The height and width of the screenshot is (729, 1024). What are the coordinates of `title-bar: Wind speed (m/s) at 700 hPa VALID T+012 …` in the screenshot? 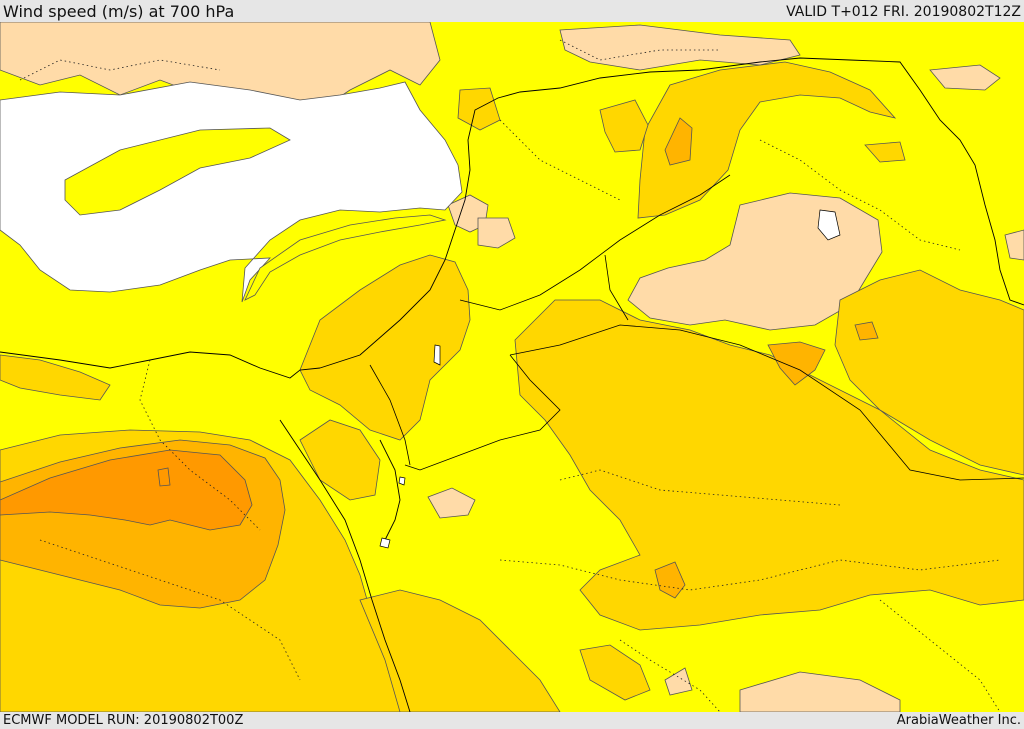 It's located at (512, 11).